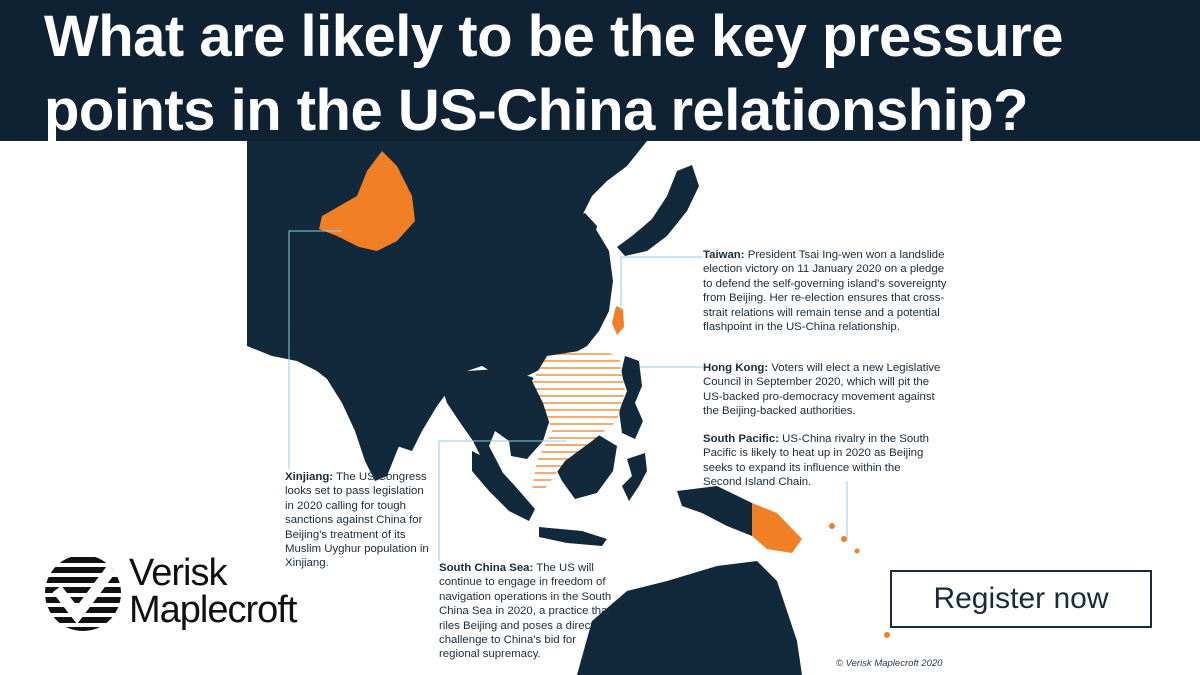  What do you see at coordinates (618, 320) in the screenshot?
I see `taiwan-highlight` at bounding box center [618, 320].